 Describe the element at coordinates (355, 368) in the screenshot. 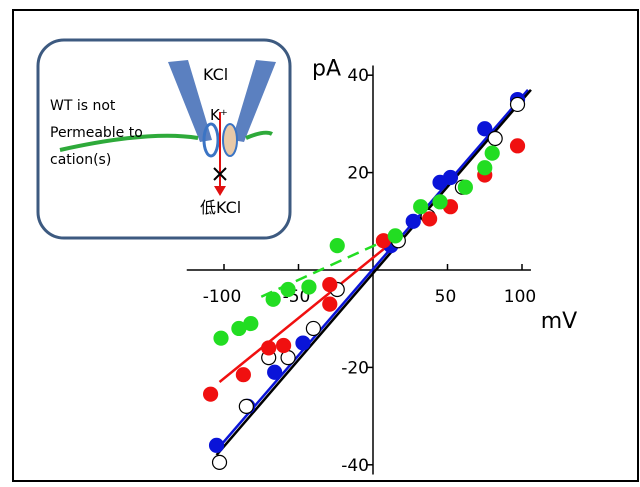

I see `y-tick-label: -20` at that location.